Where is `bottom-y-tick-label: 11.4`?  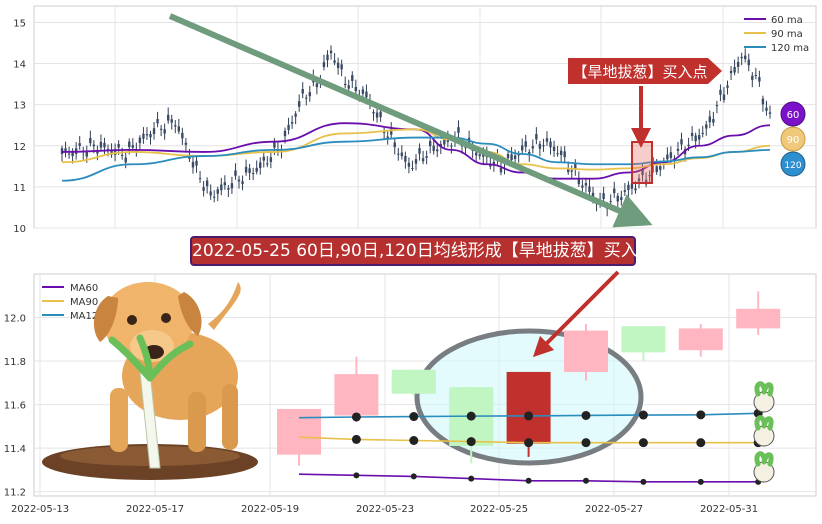 bottom-y-tick-label: 11.4 is located at coordinates (15, 449).